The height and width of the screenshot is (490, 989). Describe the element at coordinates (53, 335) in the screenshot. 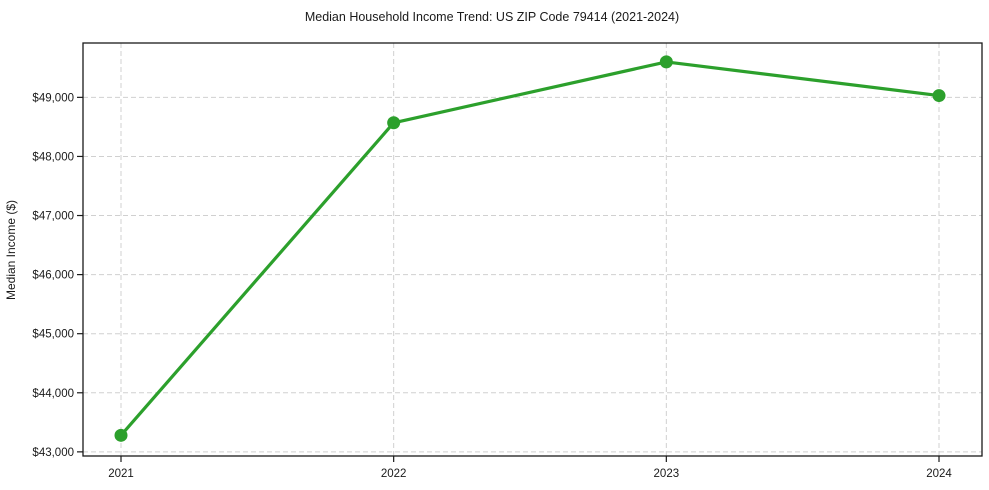

I see `y-tick-label: $45,000` at that location.